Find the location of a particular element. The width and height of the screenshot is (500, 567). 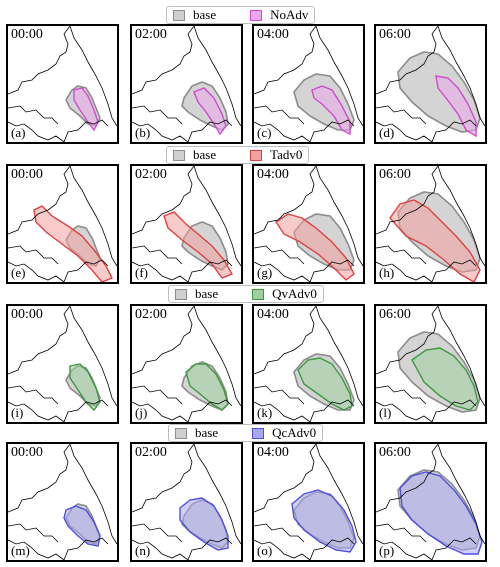

map-panel: 02:00 (n) is located at coordinates (186, 502).